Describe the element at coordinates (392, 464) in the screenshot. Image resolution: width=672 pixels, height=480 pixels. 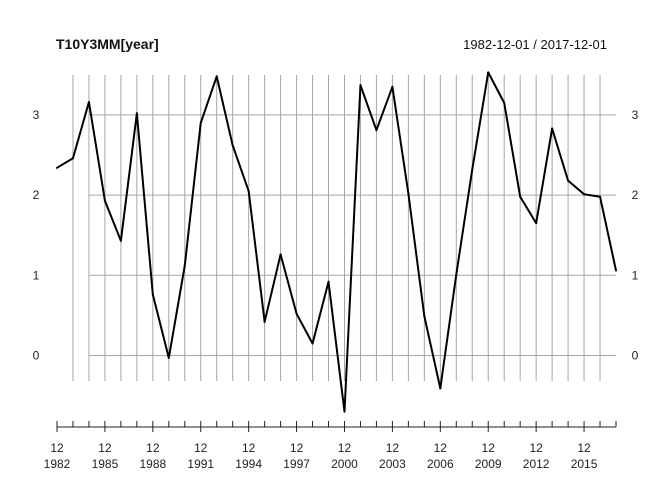
I see `x-tick-label-year: 2003` at that location.